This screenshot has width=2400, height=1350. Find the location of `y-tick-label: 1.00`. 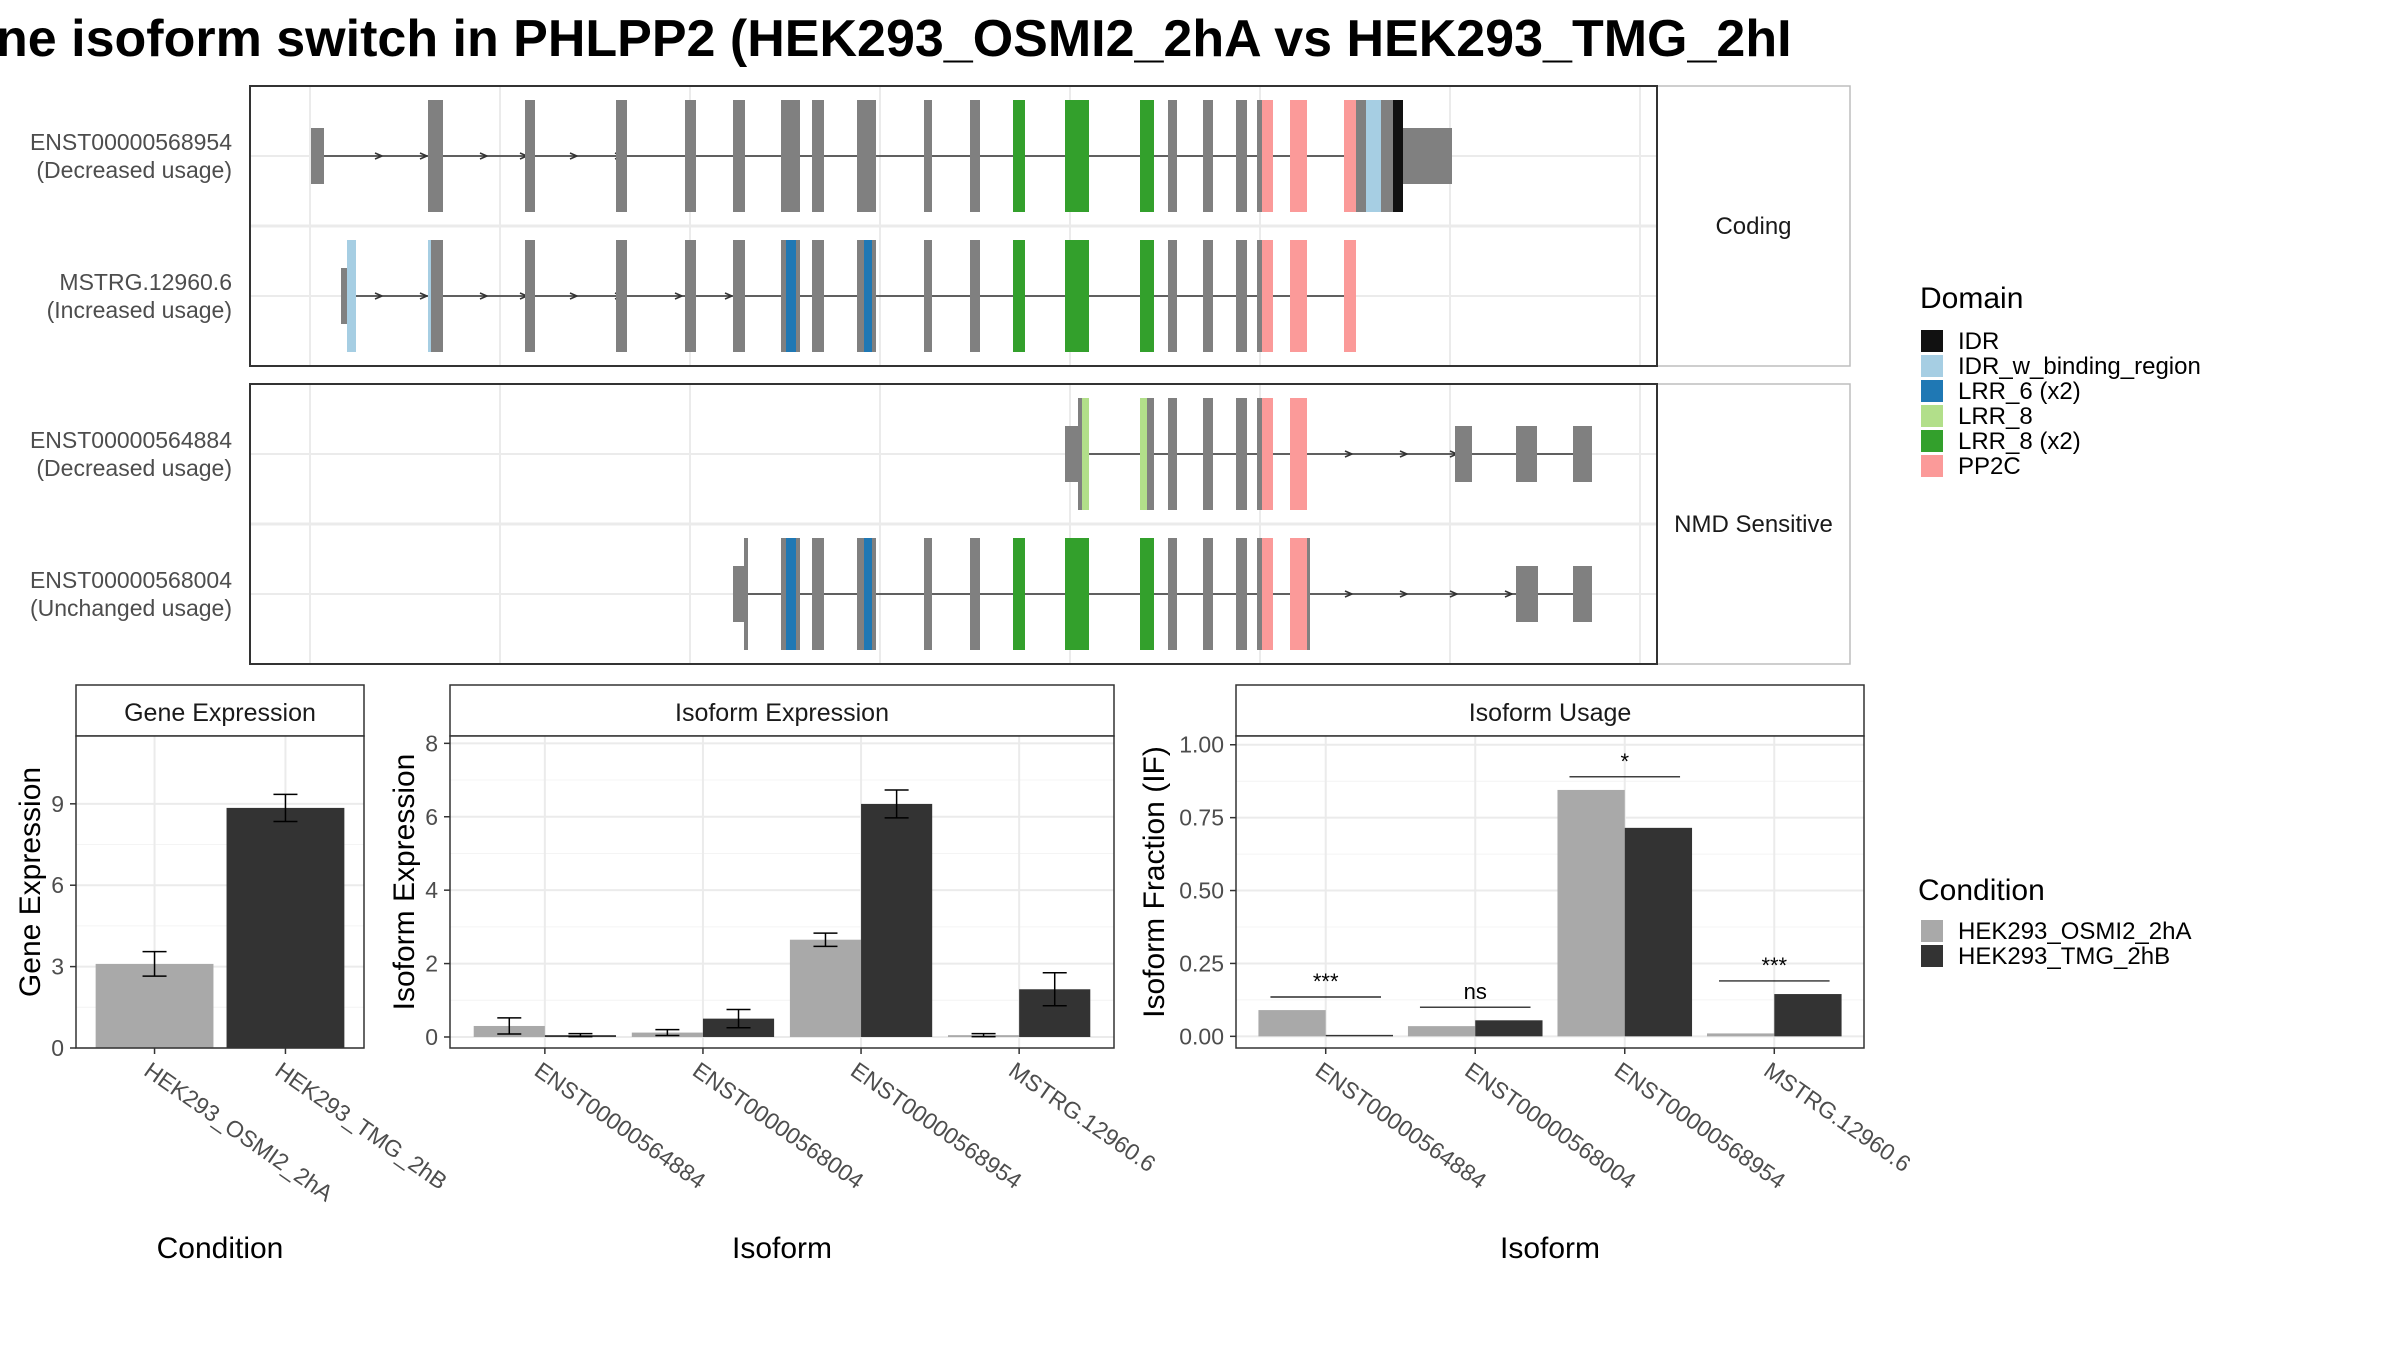

y-tick-label: 1.00 is located at coordinates (1201, 745).